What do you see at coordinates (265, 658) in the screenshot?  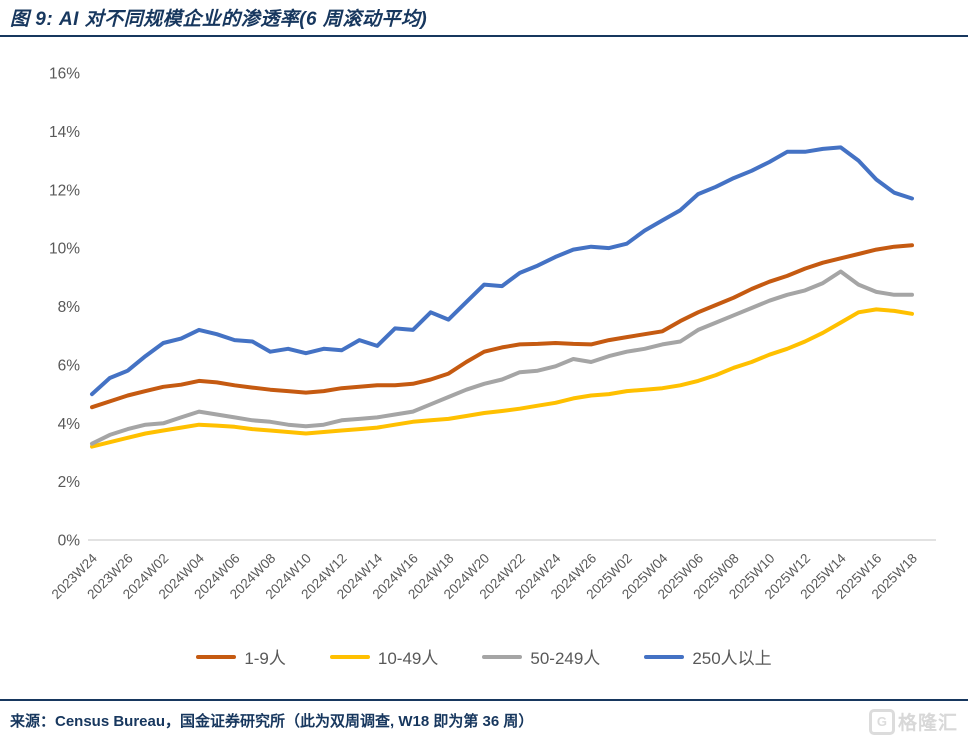 I see `legend-label-1-9: 1-9人` at bounding box center [265, 658].